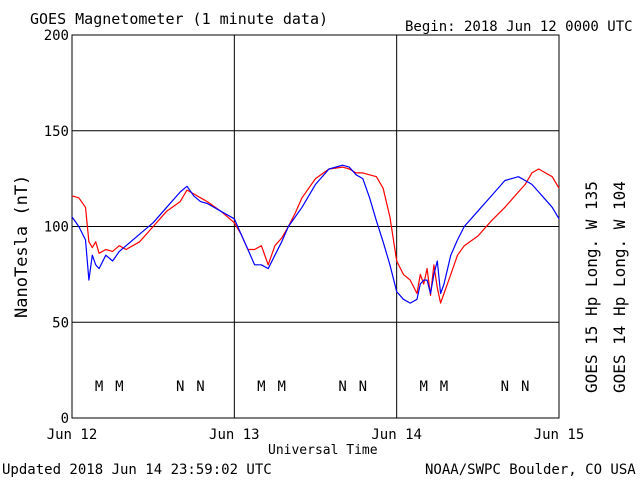  What do you see at coordinates (559, 435) in the screenshot?
I see `x-tick-label: Jun 15` at bounding box center [559, 435].